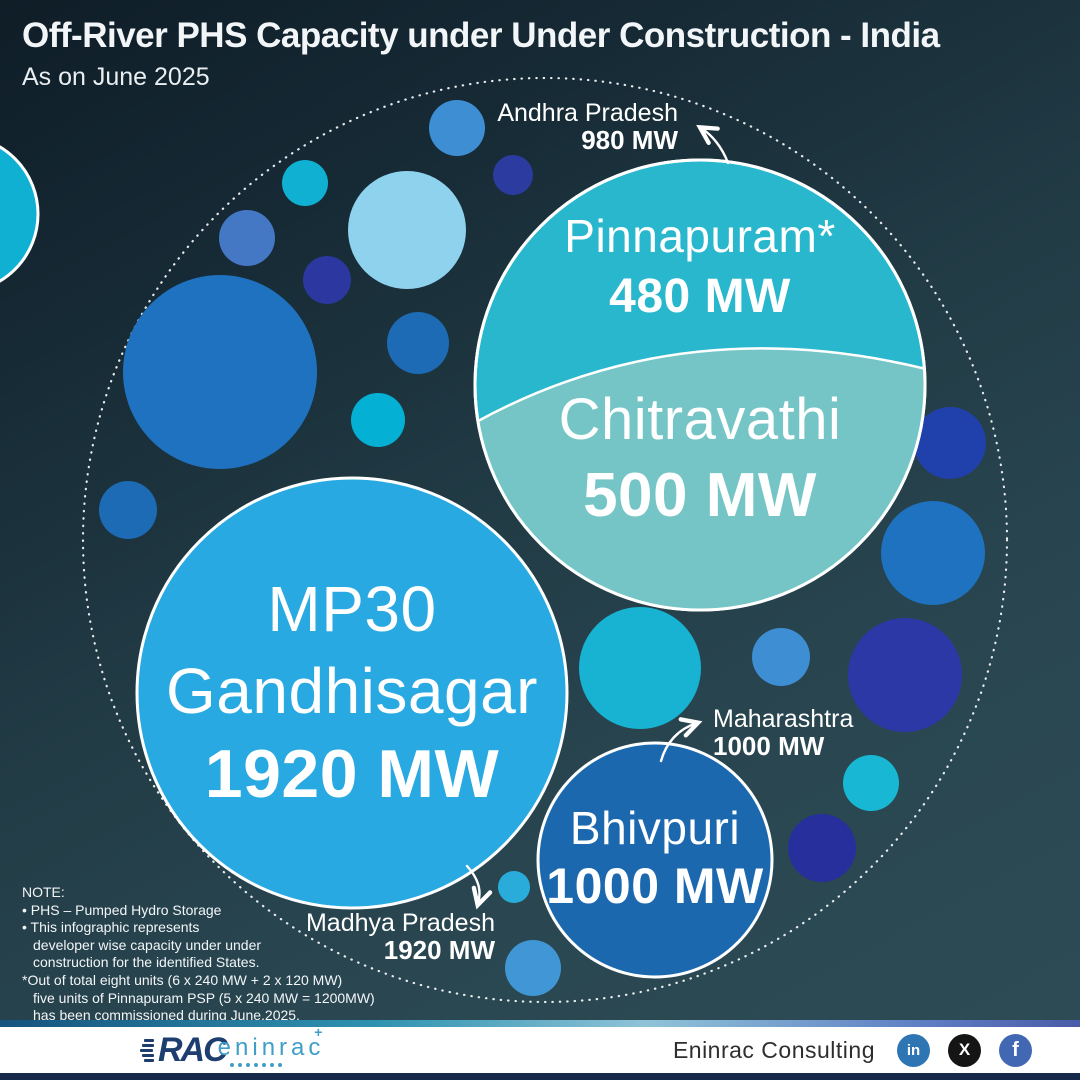  Describe the element at coordinates (655, 860) in the screenshot. I see `bubble-bhivpuri` at that location.